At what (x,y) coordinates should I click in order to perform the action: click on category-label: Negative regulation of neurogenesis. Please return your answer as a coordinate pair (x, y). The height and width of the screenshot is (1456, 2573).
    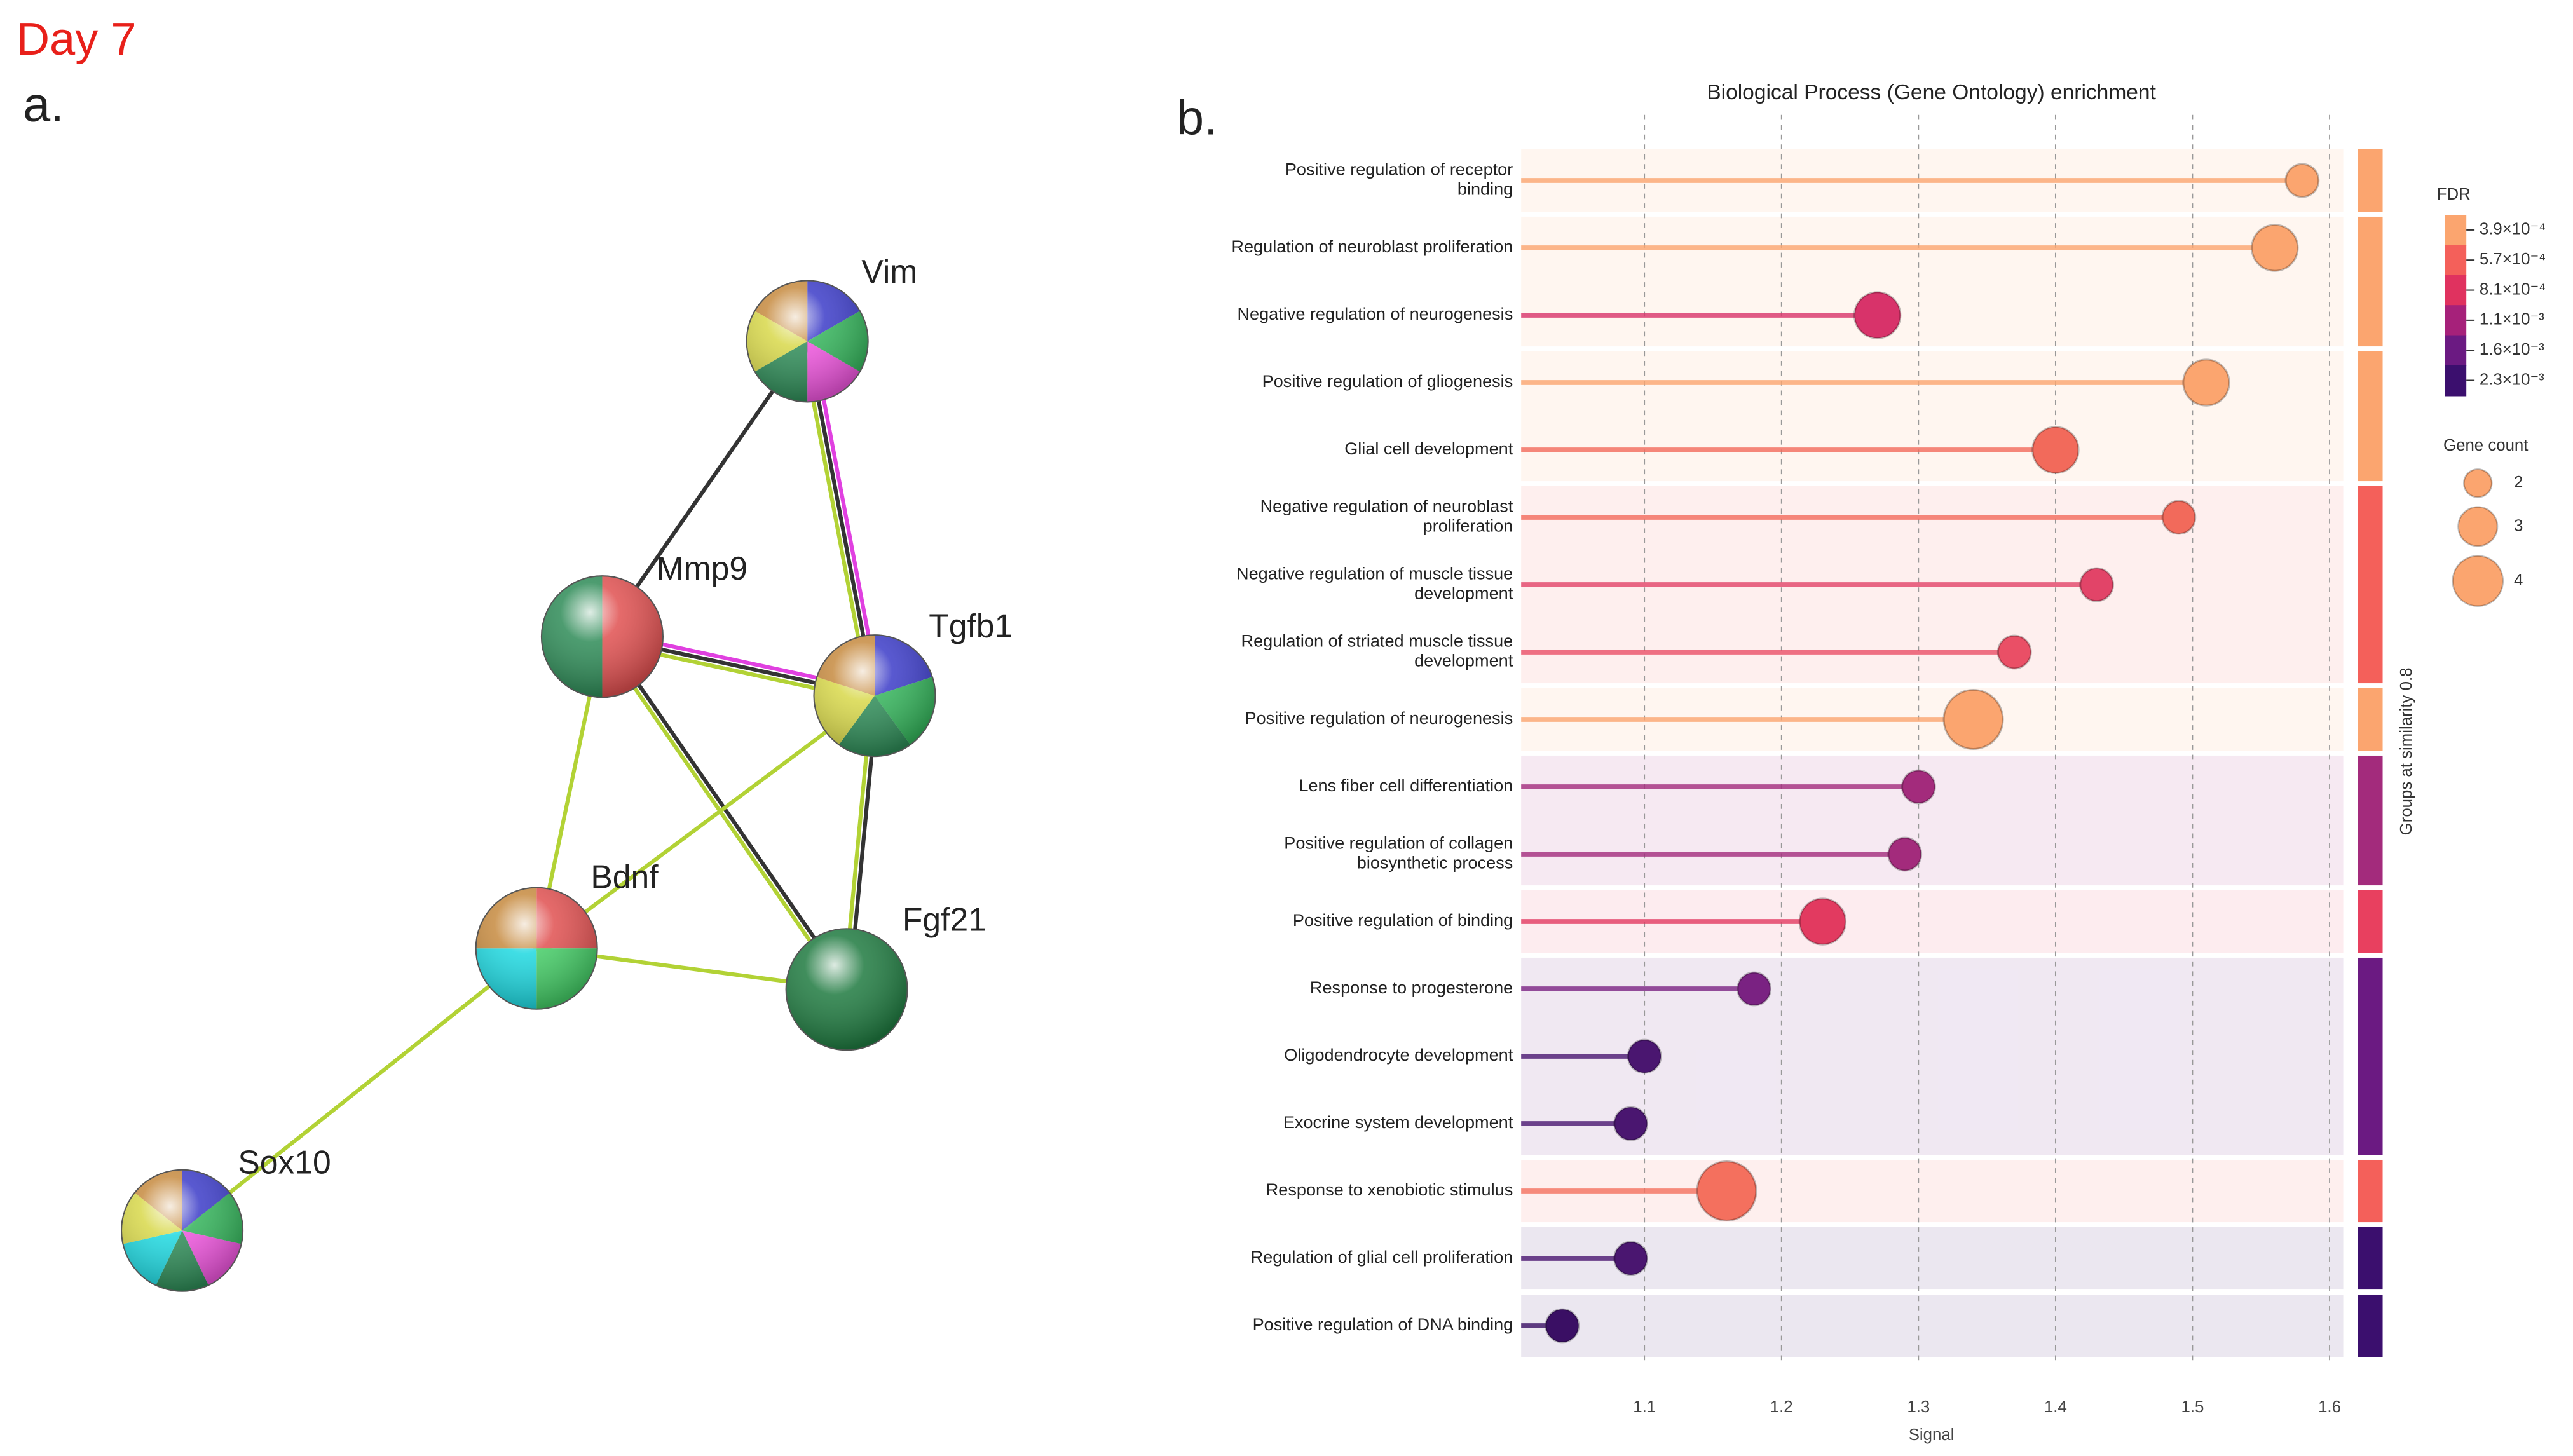
    Looking at the image, I should click on (1375, 313).